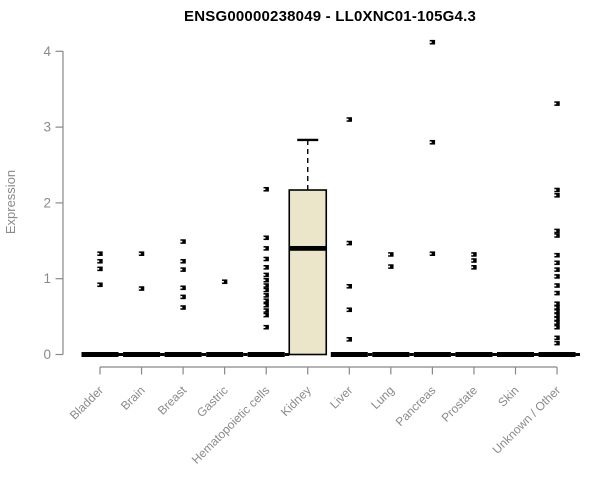  What do you see at coordinates (47, 51) in the screenshot?
I see `y-tick-label: 4` at bounding box center [47, 51].